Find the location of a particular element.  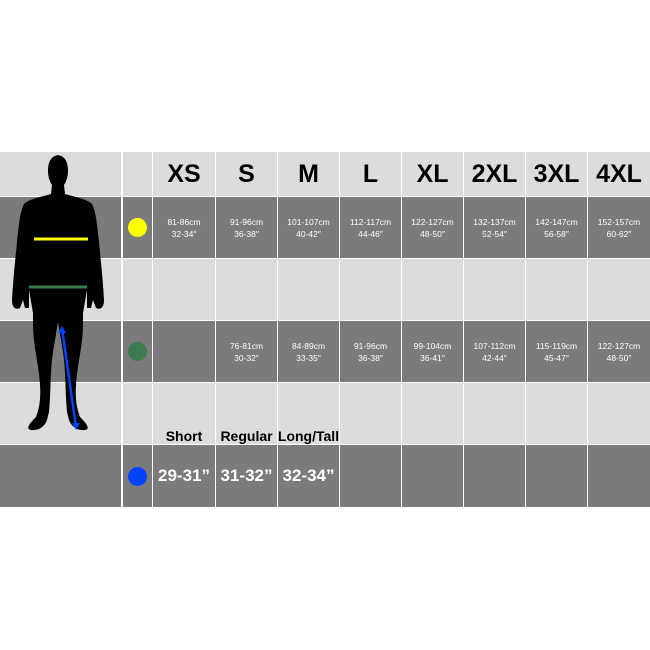

waist-value: 36-38″ is located at coordinates (370, 357).